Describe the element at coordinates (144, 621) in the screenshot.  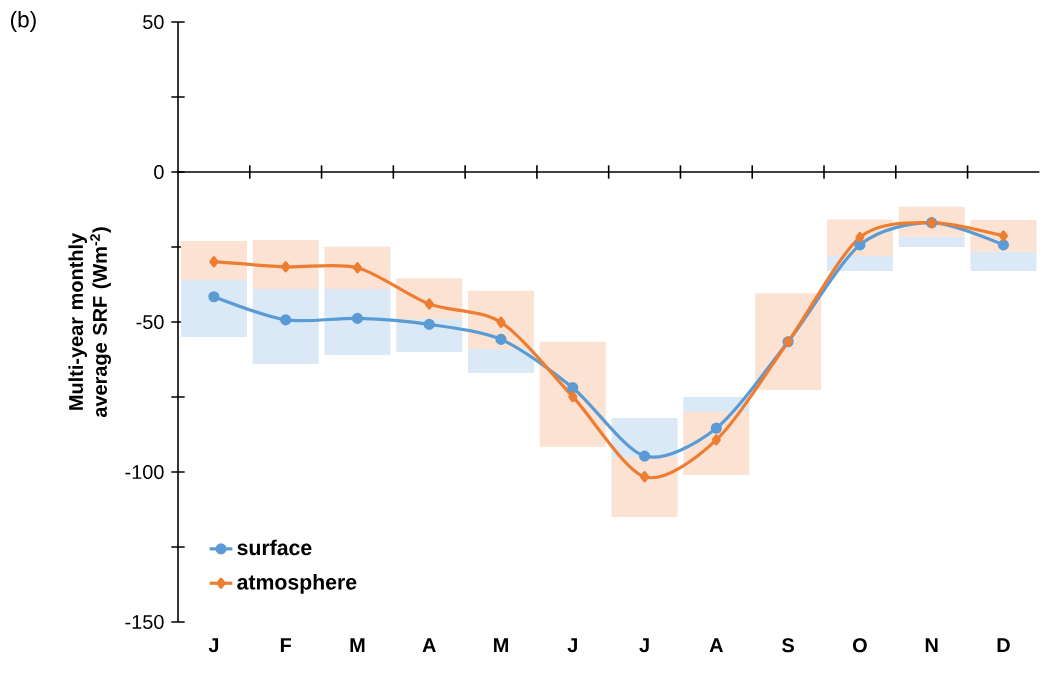
I see `y-tick-label: -150` at that location.